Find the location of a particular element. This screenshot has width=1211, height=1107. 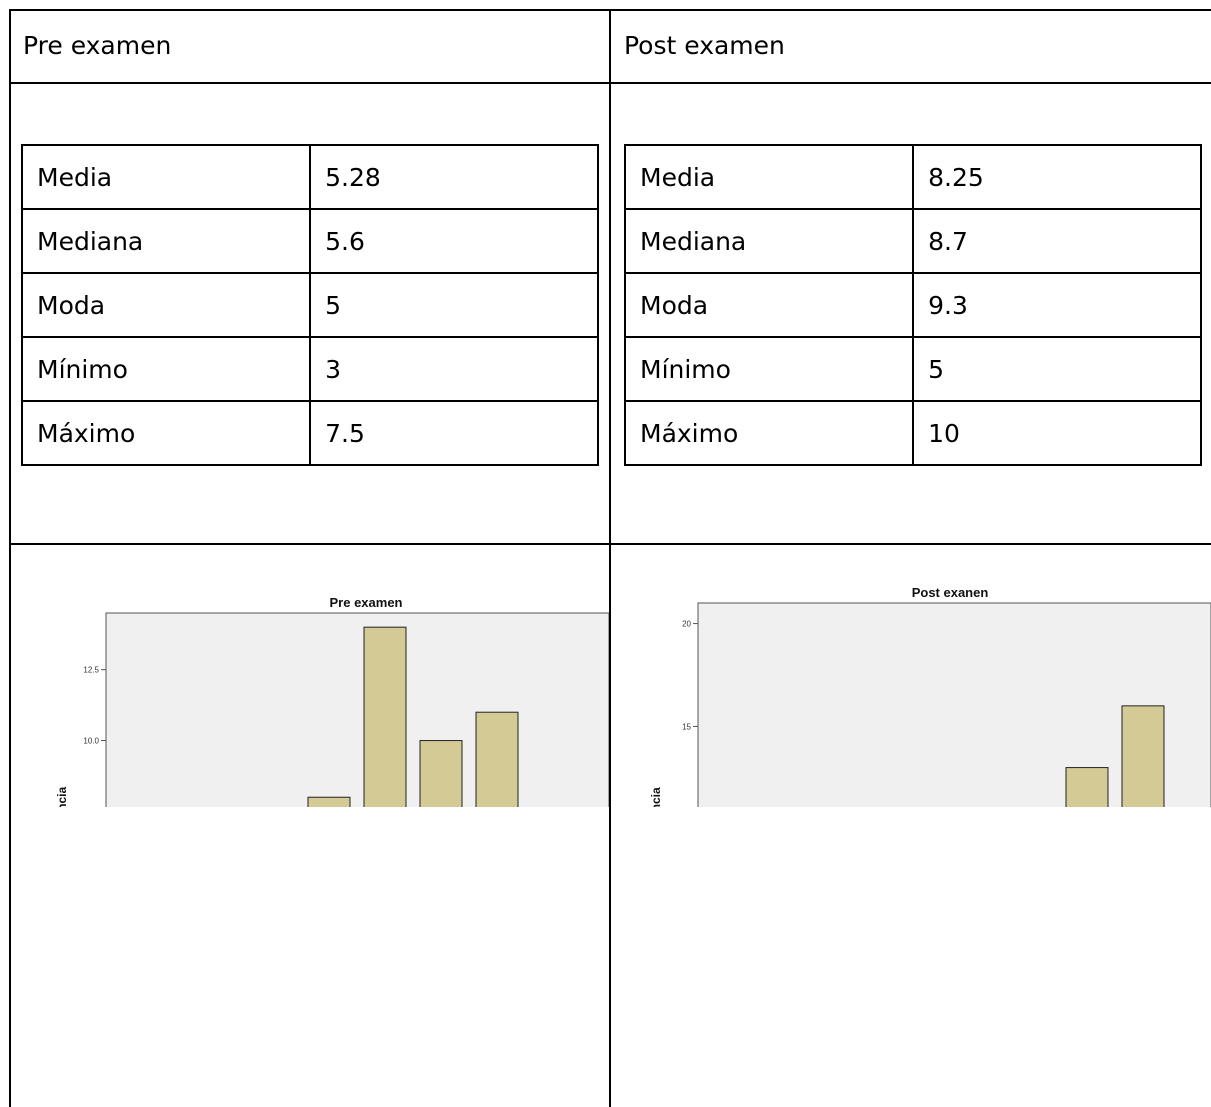

table-row: Moda 9.3 is located at coordinates (912, 305).